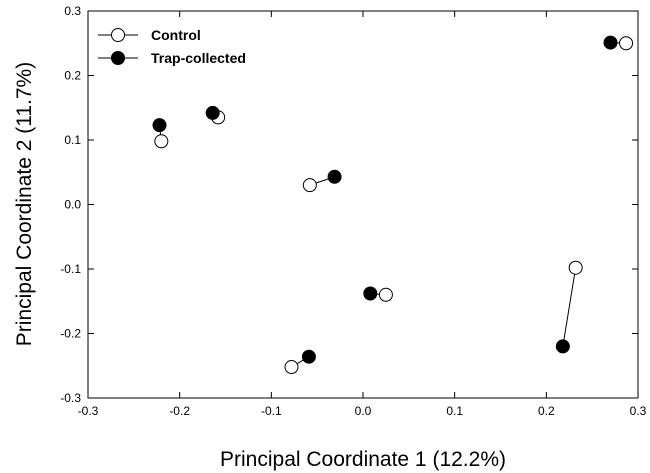 The width and height of the screenshot is (650, 473). What do you see at coordinates (454, 411) in the screenshot?
I see `x-tick-label: 0.1` at bounding box center [454, 411].